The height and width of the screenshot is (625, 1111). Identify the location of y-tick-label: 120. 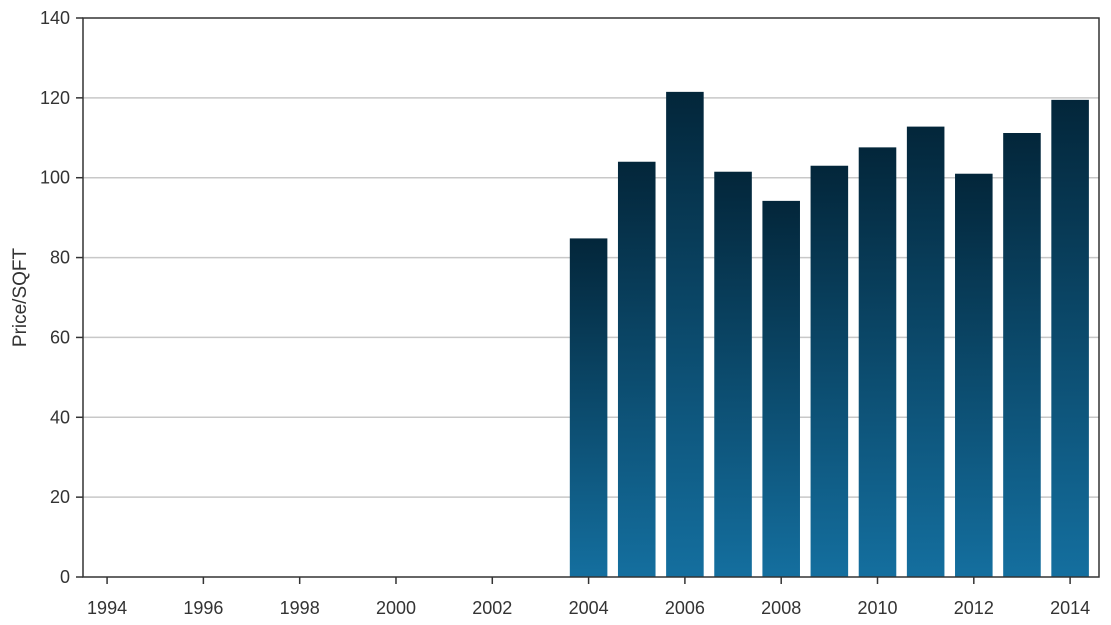
(55, 98).